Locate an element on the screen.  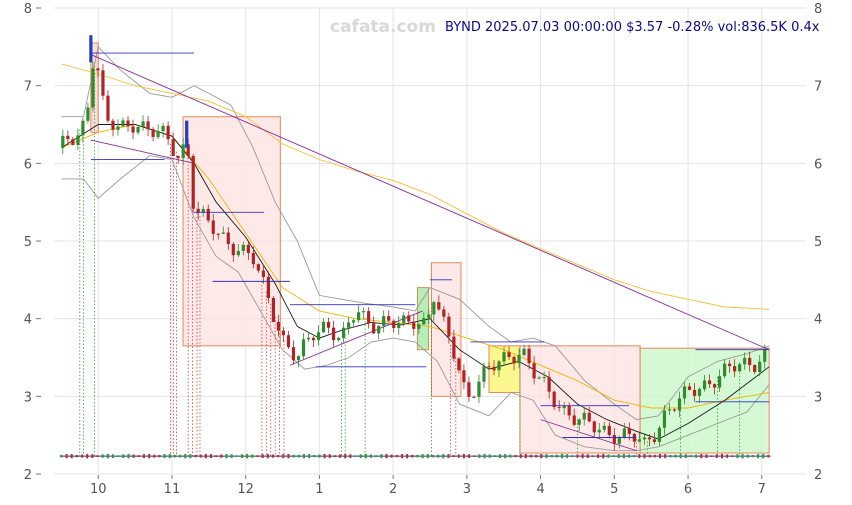
y-tick-label-right: 4 is located at coordinates (818, 320).